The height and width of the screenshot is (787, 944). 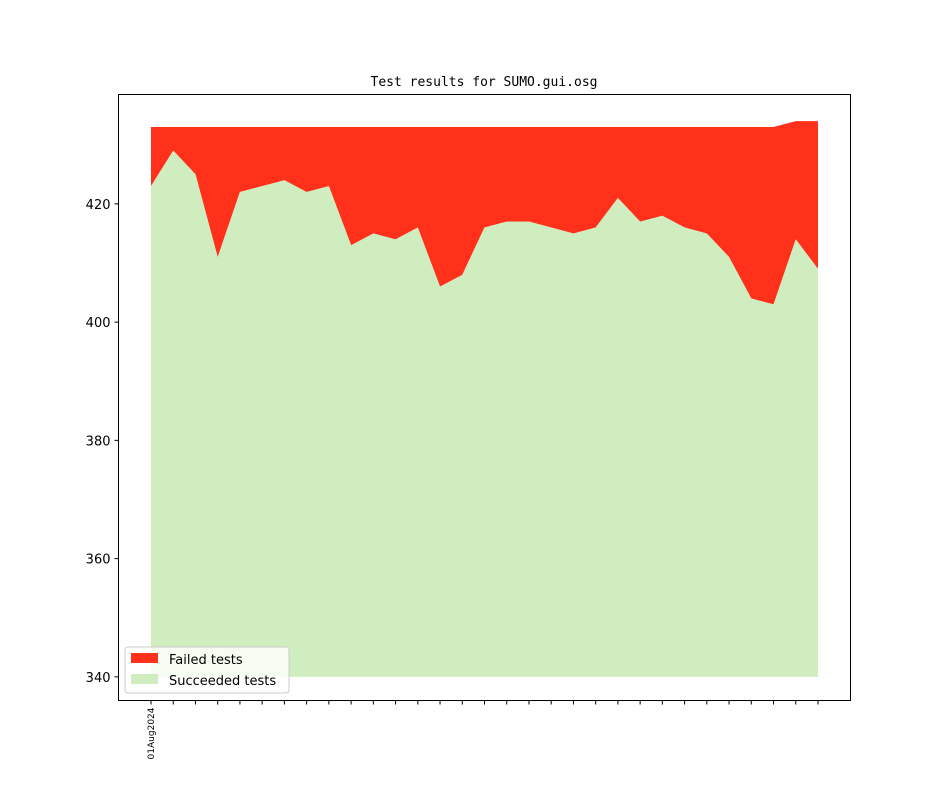 What do you see at coordinates (98, 441) in the screenshot?
I see `y-tick-label-380: 380` at bounding box center [98, 441].